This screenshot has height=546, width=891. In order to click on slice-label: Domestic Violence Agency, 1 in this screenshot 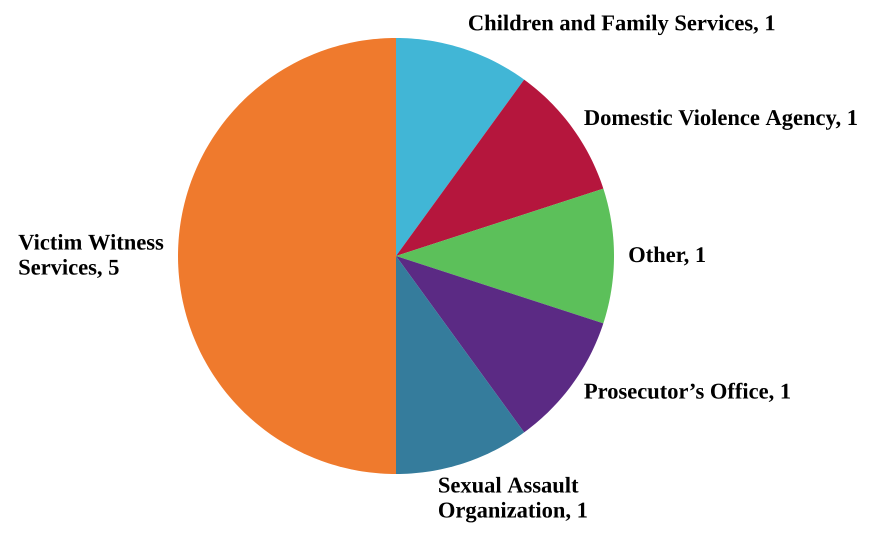, I will do `click(720, 119)`.